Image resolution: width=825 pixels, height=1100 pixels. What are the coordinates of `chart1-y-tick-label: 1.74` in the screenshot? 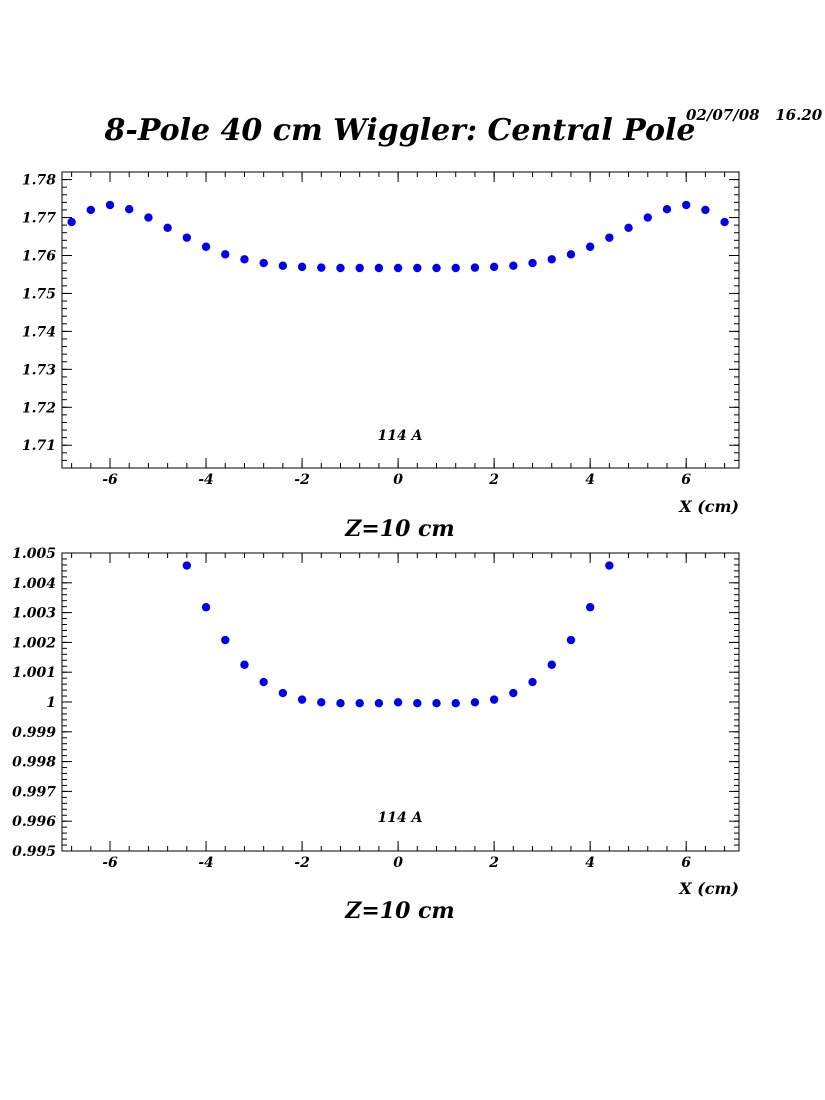 It's located at (39, 332).